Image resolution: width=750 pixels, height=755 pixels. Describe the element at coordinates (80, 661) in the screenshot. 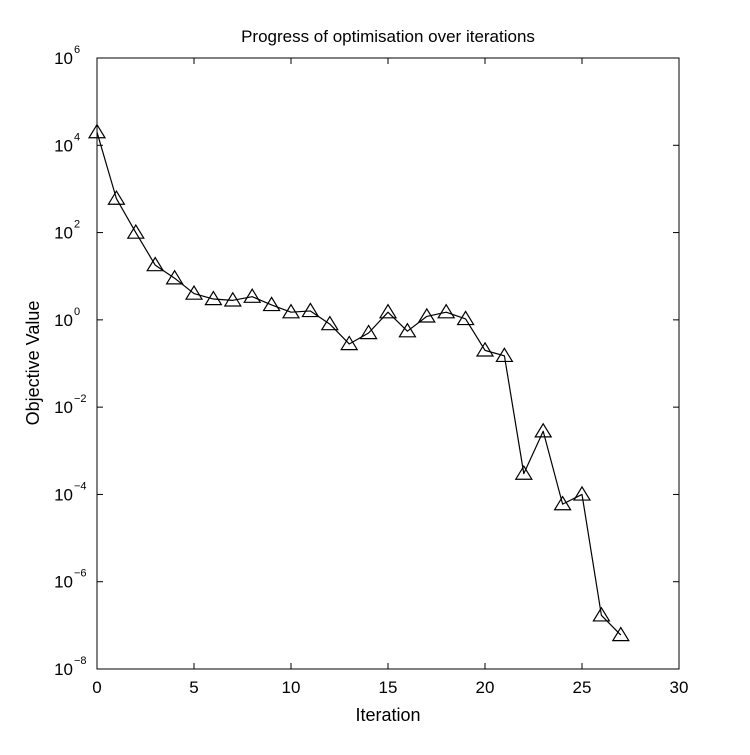

I see `y-tick-exponent: −8` at that location.